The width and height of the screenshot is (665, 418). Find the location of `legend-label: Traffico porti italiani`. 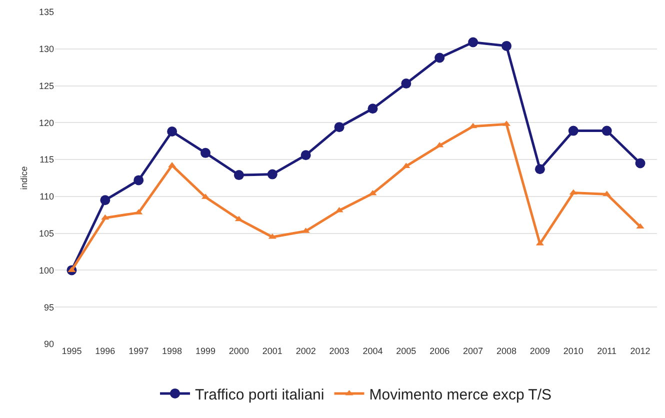

legend-label: Traffico porti italiani is located at coordinates (259, 395).